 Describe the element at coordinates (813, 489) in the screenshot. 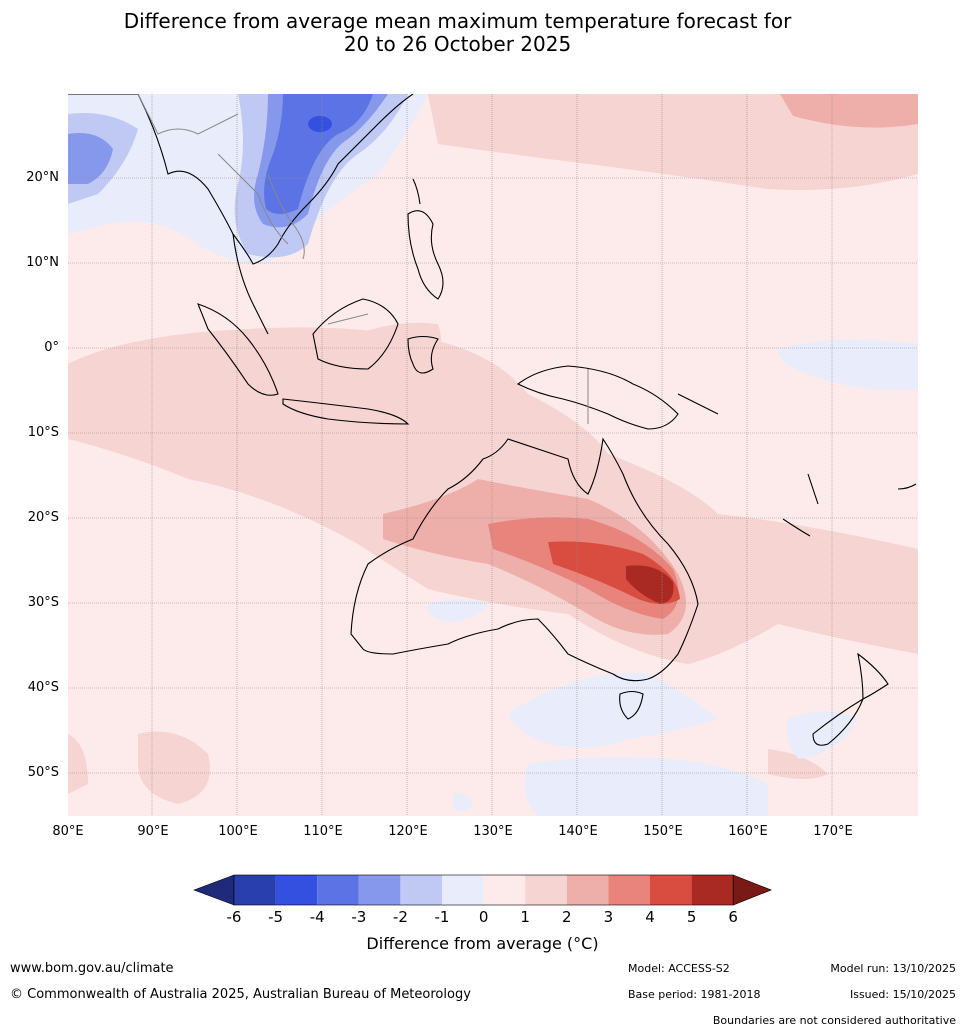

I see `vanuatu-coast` at that location.